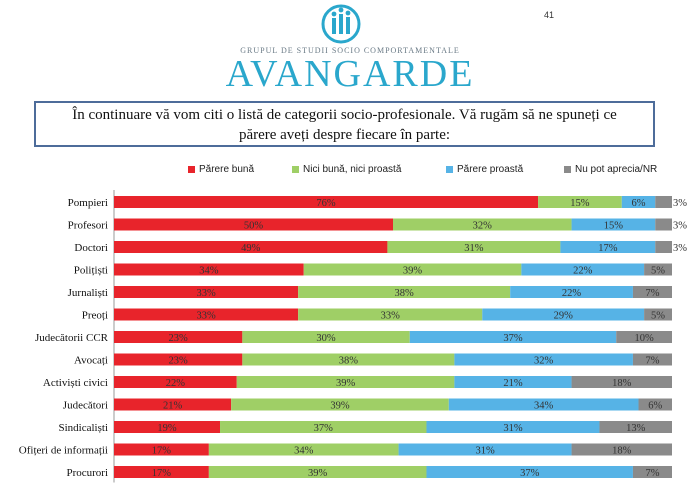 This screenshot has height=494, width=700. What do you see at coordinates (341, 24) in the screenshot?
I see `avangarde-logo-icon` at bounding box center [341, 24].